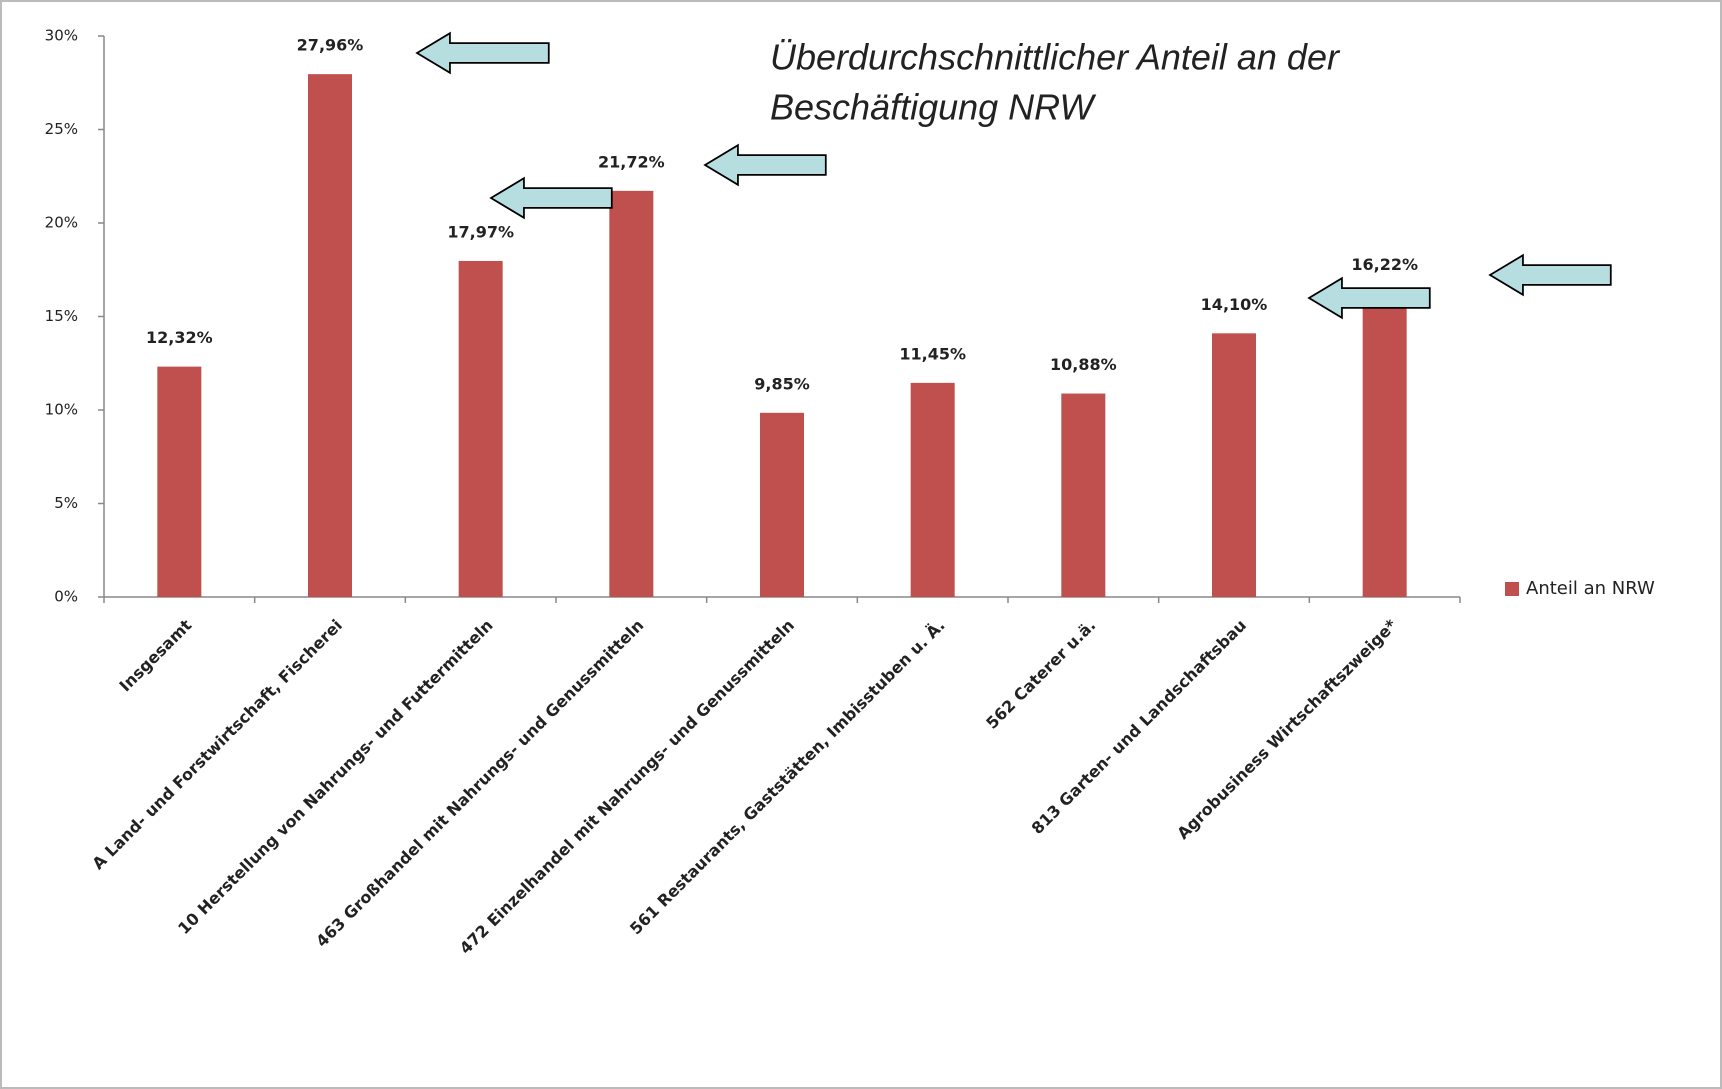  What do you see at coordinates (480, 231) in the screenshot?
I see `value-label: 17,97%` at bounding box center [480, 231].